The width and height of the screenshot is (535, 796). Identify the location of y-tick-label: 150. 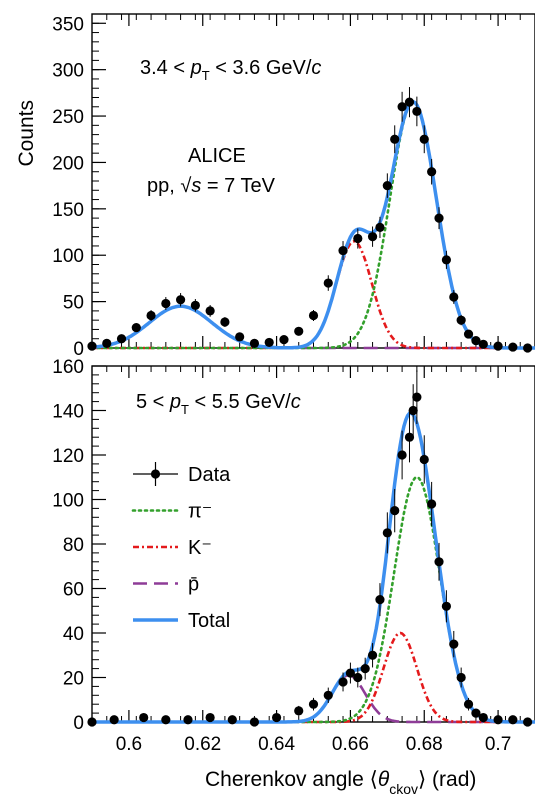
(68, 210).